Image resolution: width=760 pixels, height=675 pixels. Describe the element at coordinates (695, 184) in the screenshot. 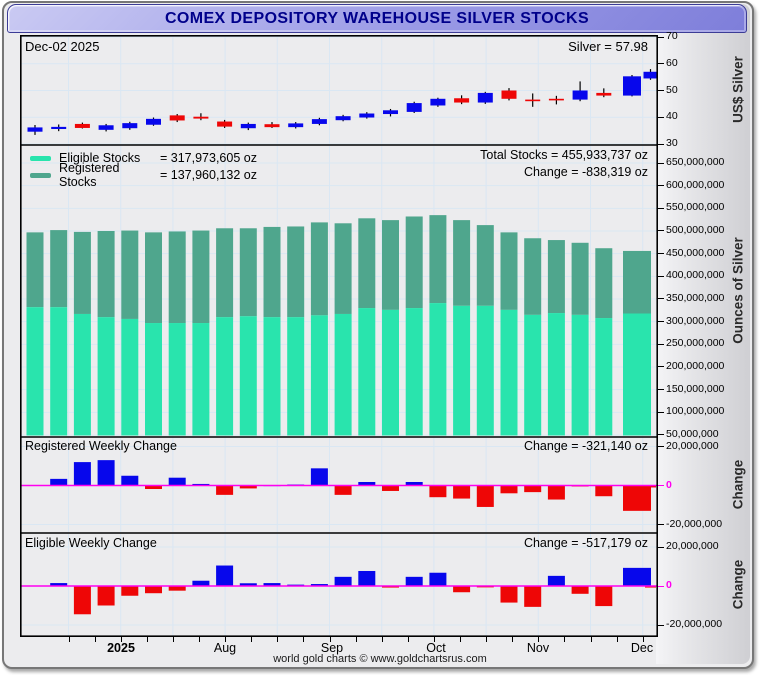

I see `y-tick-label: 600,000,000` at that location.